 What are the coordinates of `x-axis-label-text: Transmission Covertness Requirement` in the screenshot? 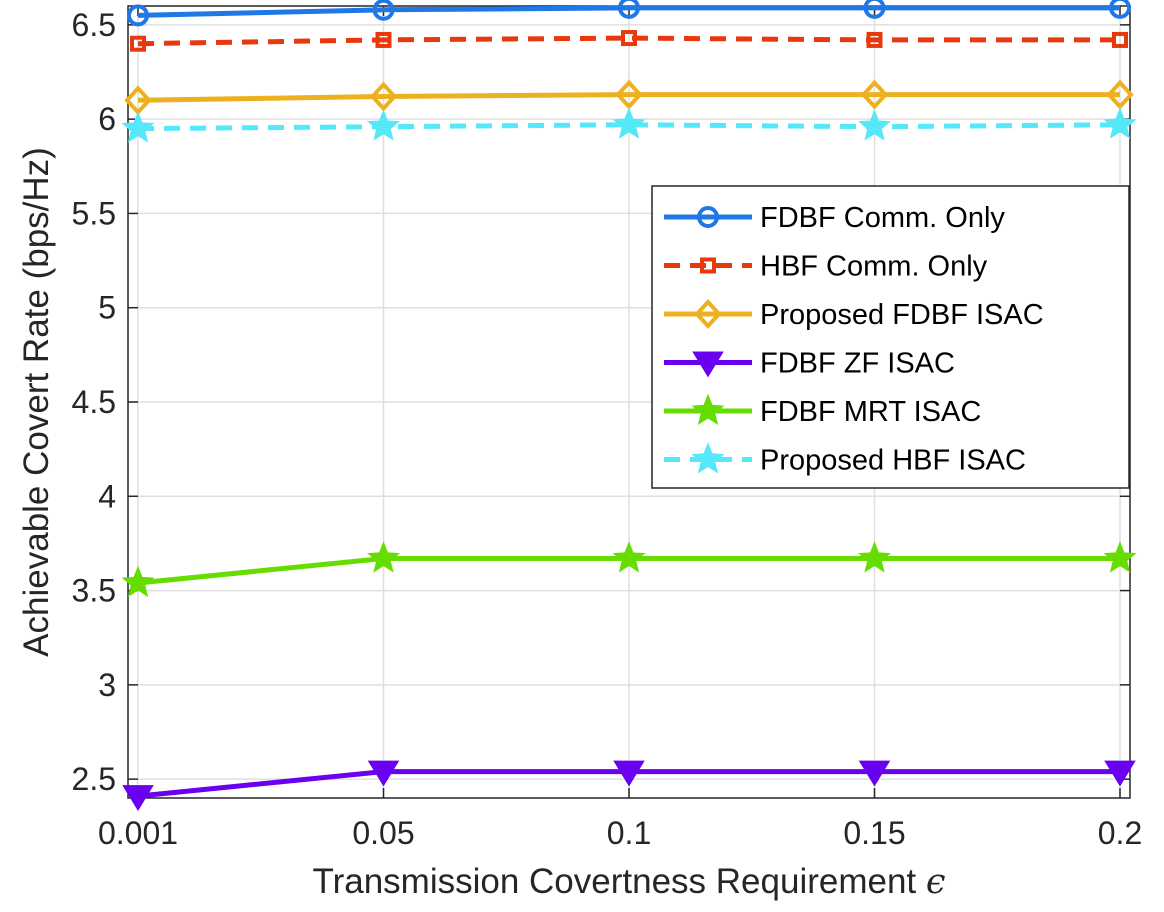 It's located at (615, 881).